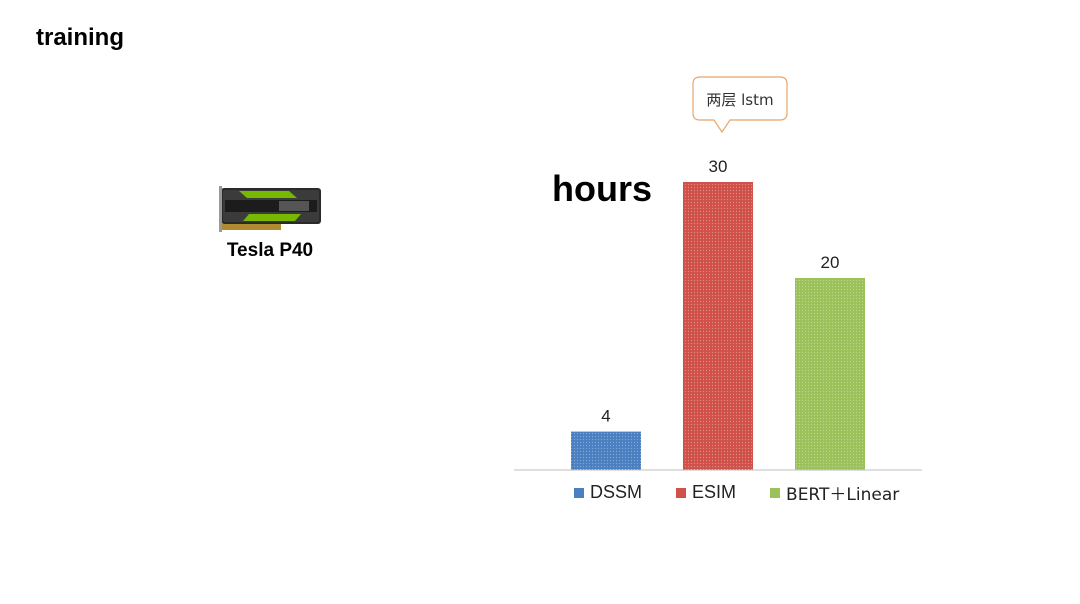  I want to click on legend-item-esim: ESIM, so click(706, 492).